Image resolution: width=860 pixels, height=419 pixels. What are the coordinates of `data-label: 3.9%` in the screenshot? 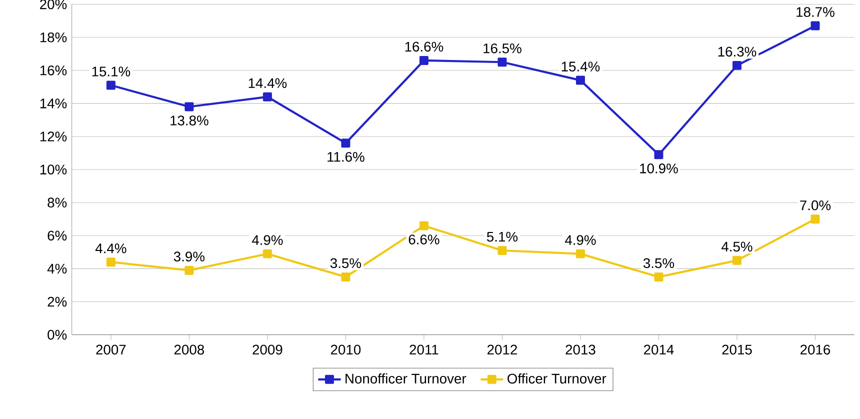 It's located at (189, 257).